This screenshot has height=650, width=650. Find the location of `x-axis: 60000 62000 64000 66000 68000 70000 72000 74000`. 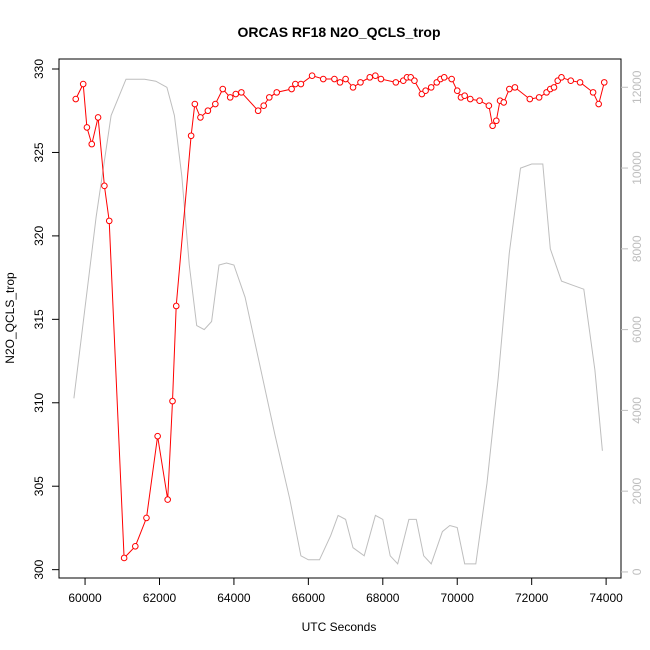

x-axis: 60000 62000 64000 66000 68000 70000 72000 74000 is located at coordinates (345, 591).